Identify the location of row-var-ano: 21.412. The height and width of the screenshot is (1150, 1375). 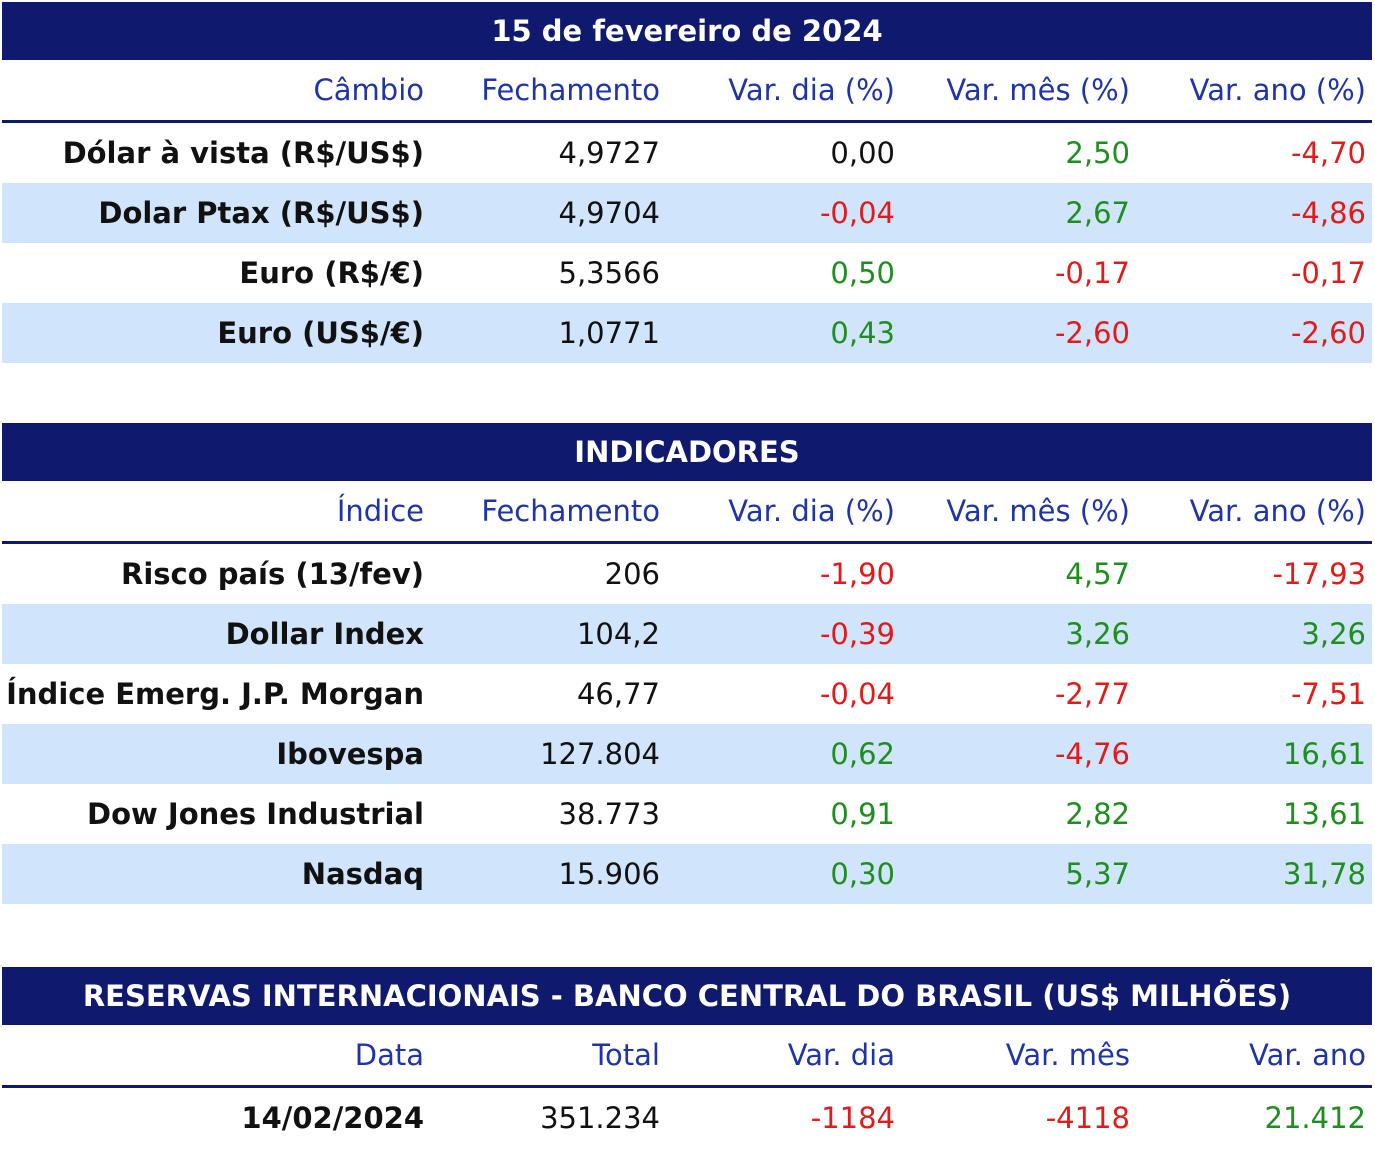
(1315, 1118).